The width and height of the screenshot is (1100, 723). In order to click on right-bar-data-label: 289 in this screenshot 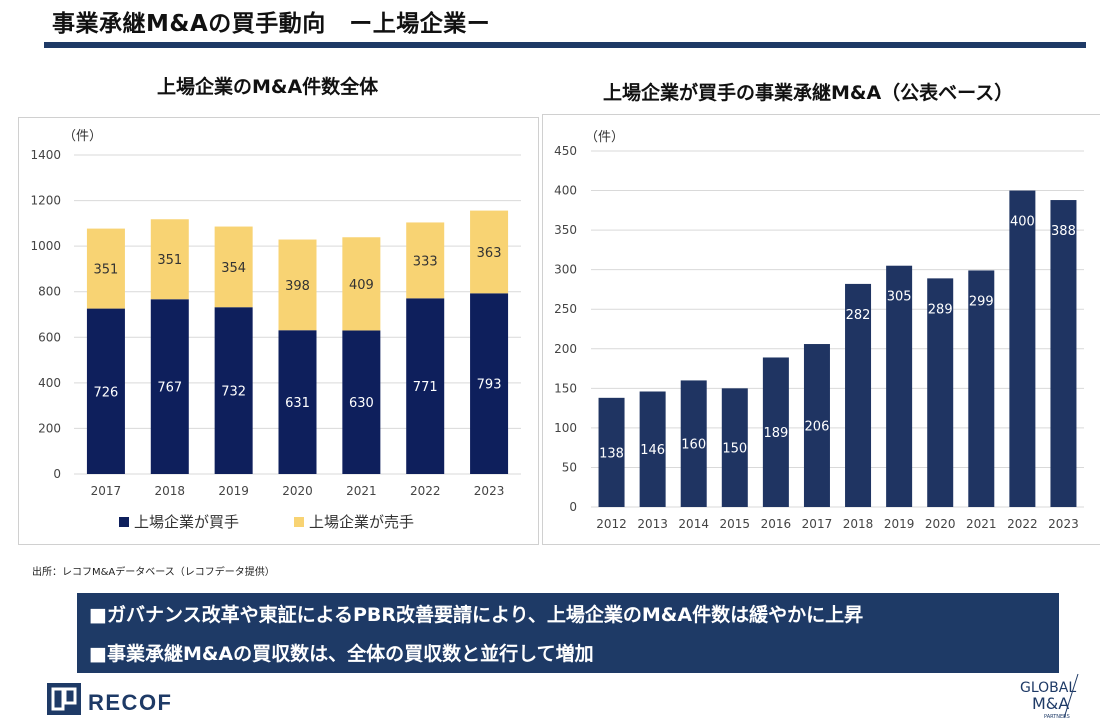, I will do `click(940, 309)`.